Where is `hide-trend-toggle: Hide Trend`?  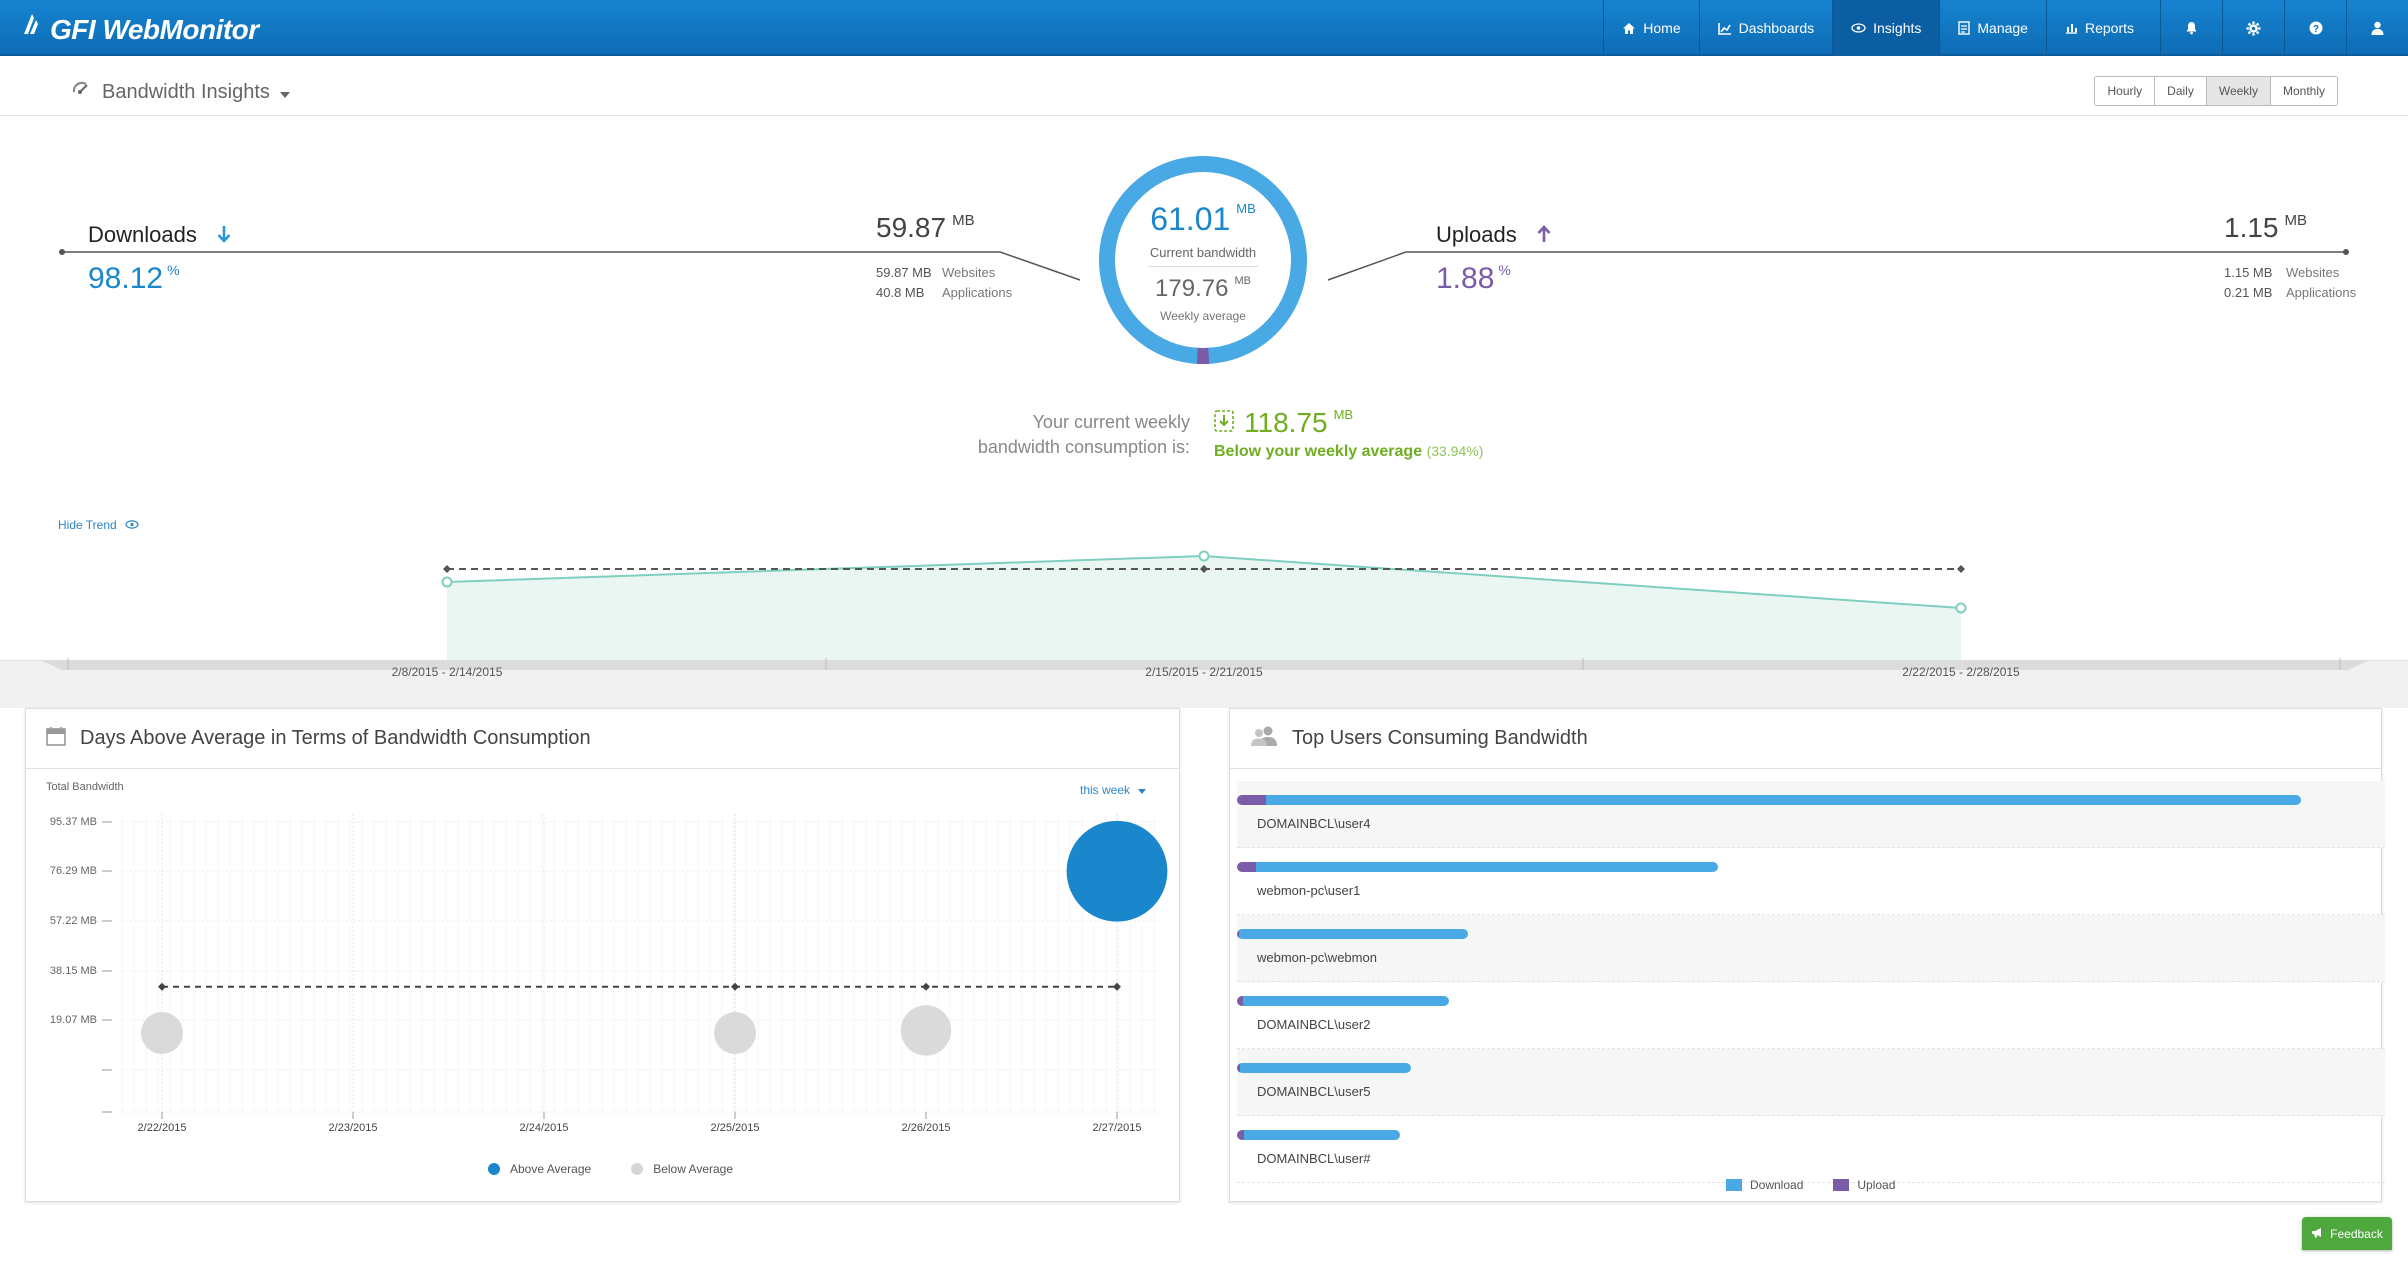 hide-trend-toggle: Hide Trend is located at coordinates (98, 525).